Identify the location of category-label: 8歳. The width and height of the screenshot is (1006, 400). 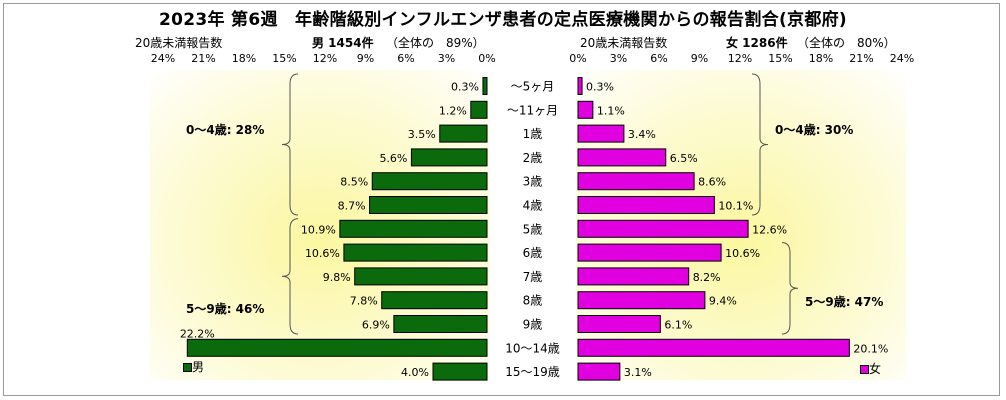
(533, 301).